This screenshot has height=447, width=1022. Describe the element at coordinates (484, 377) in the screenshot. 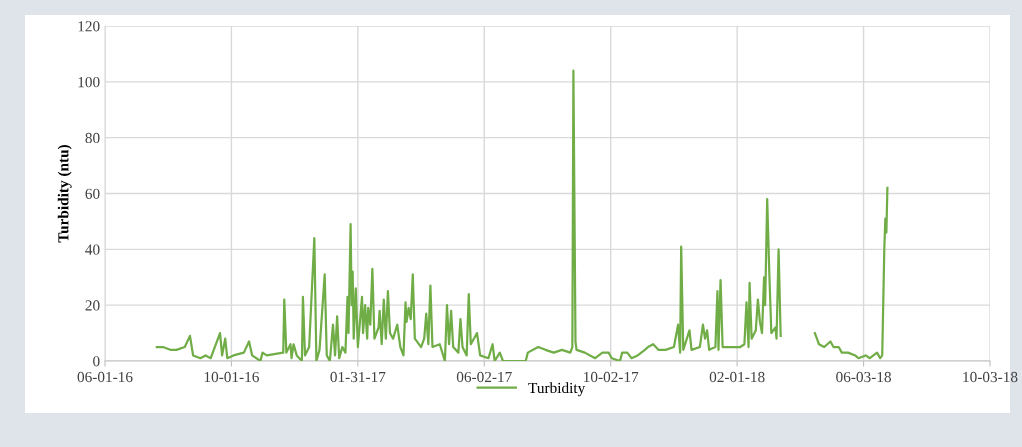

I see `x-tick-label: 06-02-17` at that location.